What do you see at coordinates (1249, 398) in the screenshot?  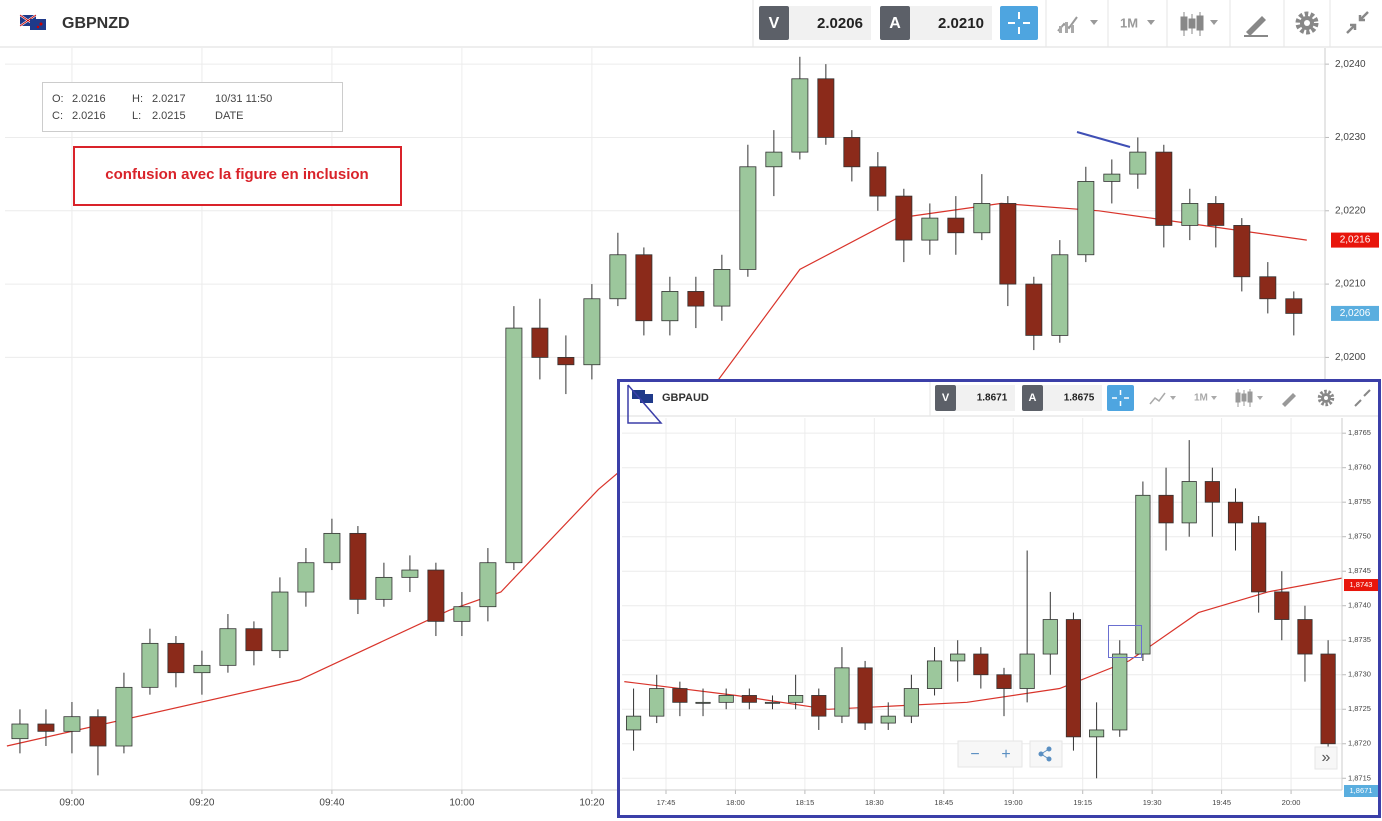 I see `inset-chart-type-button` at bounding box center [1249, 398].